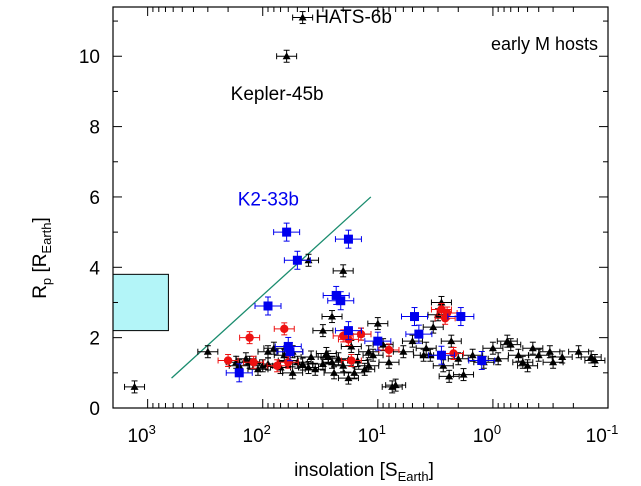 The width and height of the screenshot is (641, 486). I want to click on annotation-label: HATS-6b, so click(353, 17).